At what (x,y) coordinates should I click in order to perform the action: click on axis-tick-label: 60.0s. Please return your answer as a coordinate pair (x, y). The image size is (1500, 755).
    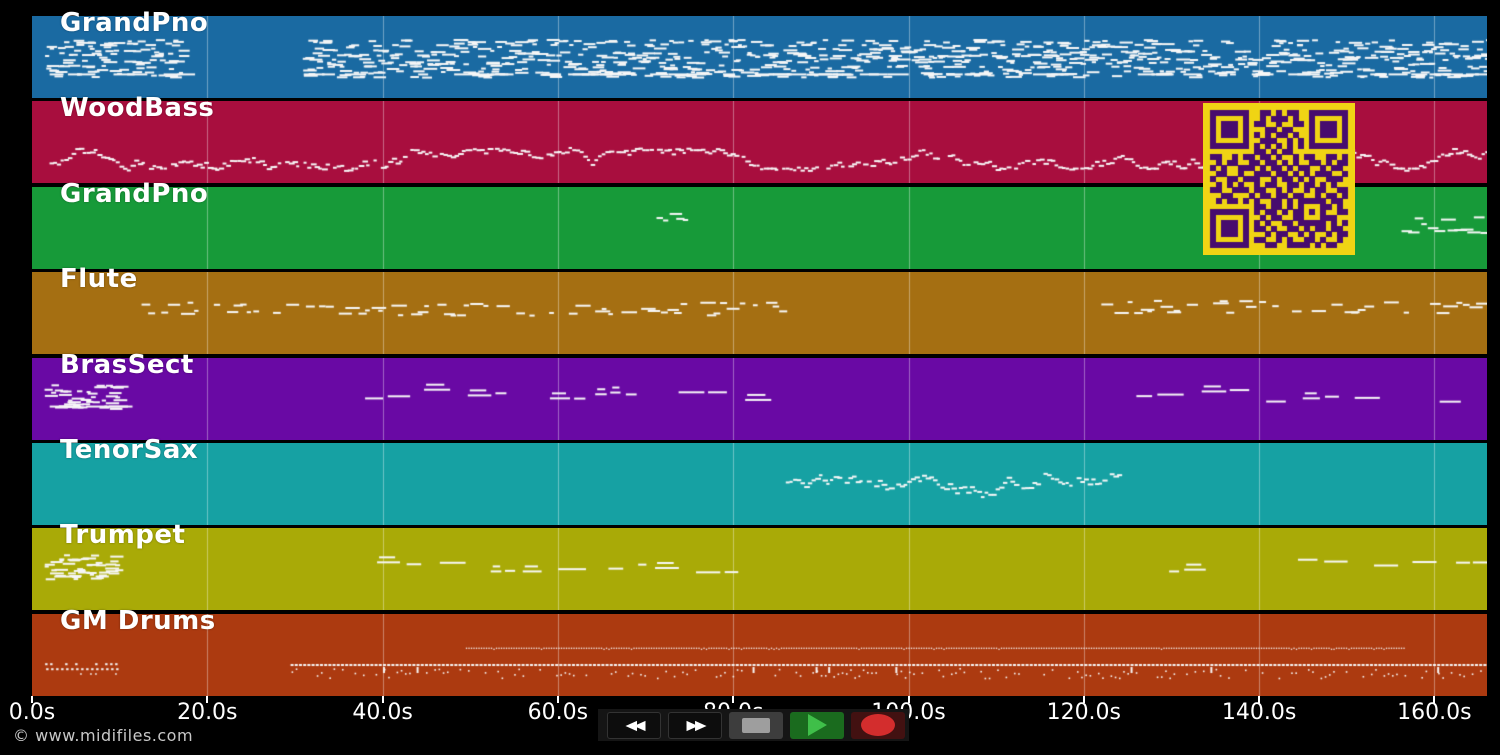
    Looking at the image, I should click on (558, 712).